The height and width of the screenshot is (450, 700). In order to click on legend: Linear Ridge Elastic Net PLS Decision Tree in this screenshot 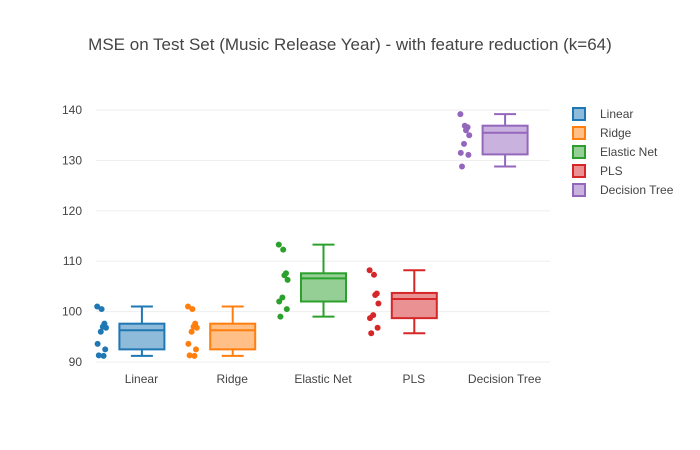, I will do `click(623, 152)`.